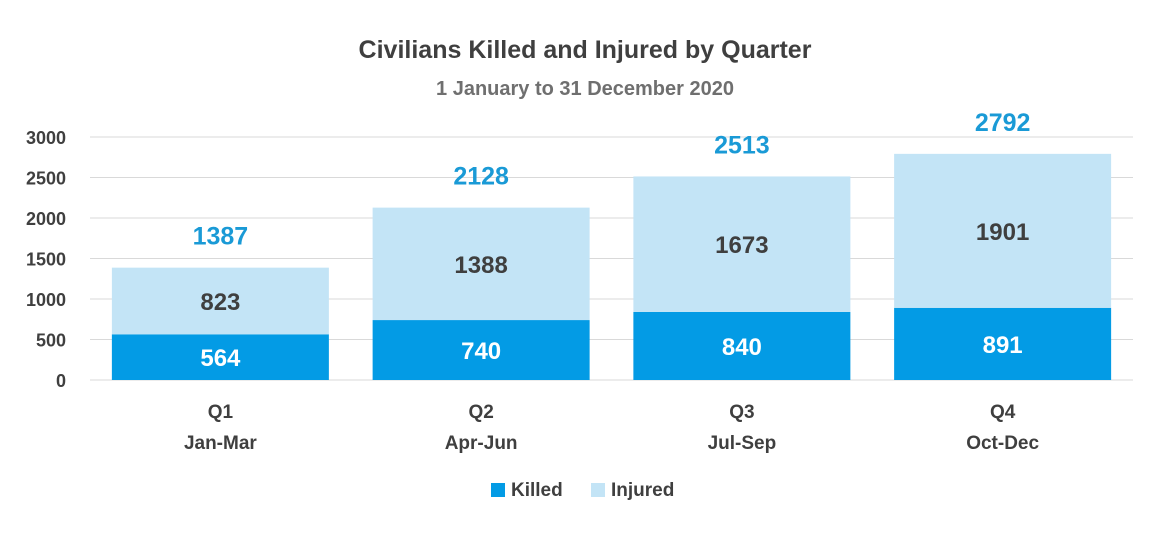 This screenshot has height=533, width=1160. Describe the element at coordinates (498, 490) in the screenshot. I see `legend-swatch-killed` at that location.